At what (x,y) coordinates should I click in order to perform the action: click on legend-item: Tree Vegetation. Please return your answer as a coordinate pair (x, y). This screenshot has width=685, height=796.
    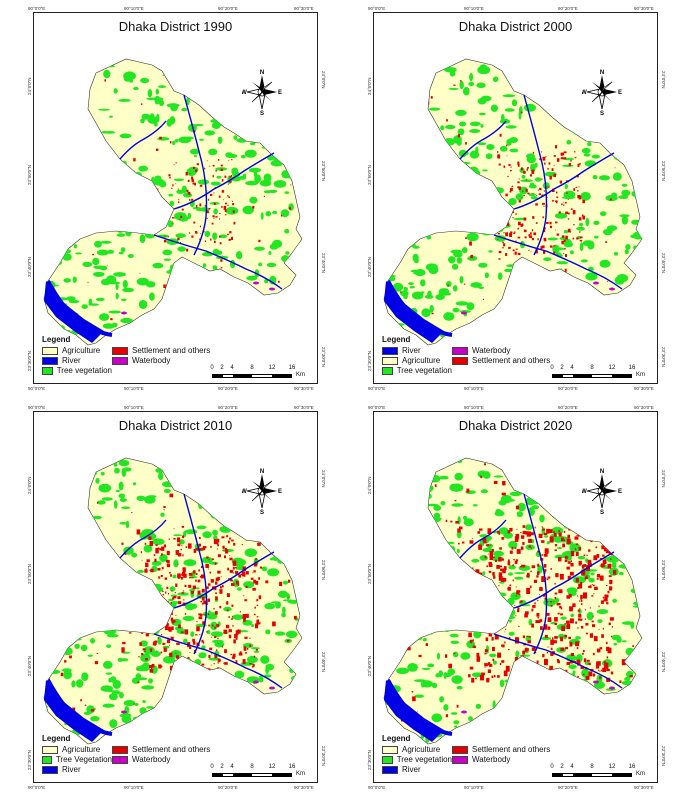
    Looking at the image, I should click on (77, 759).